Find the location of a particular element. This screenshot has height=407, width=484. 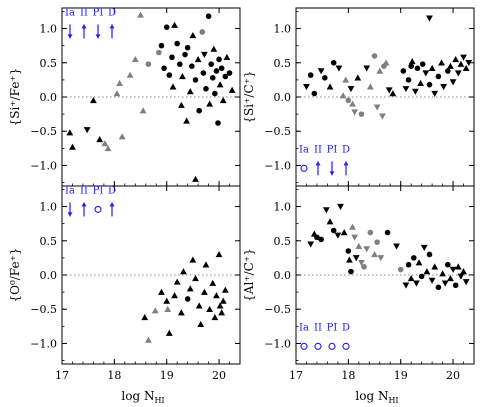

key-label-ii: II is located at coordinates (318, 327).